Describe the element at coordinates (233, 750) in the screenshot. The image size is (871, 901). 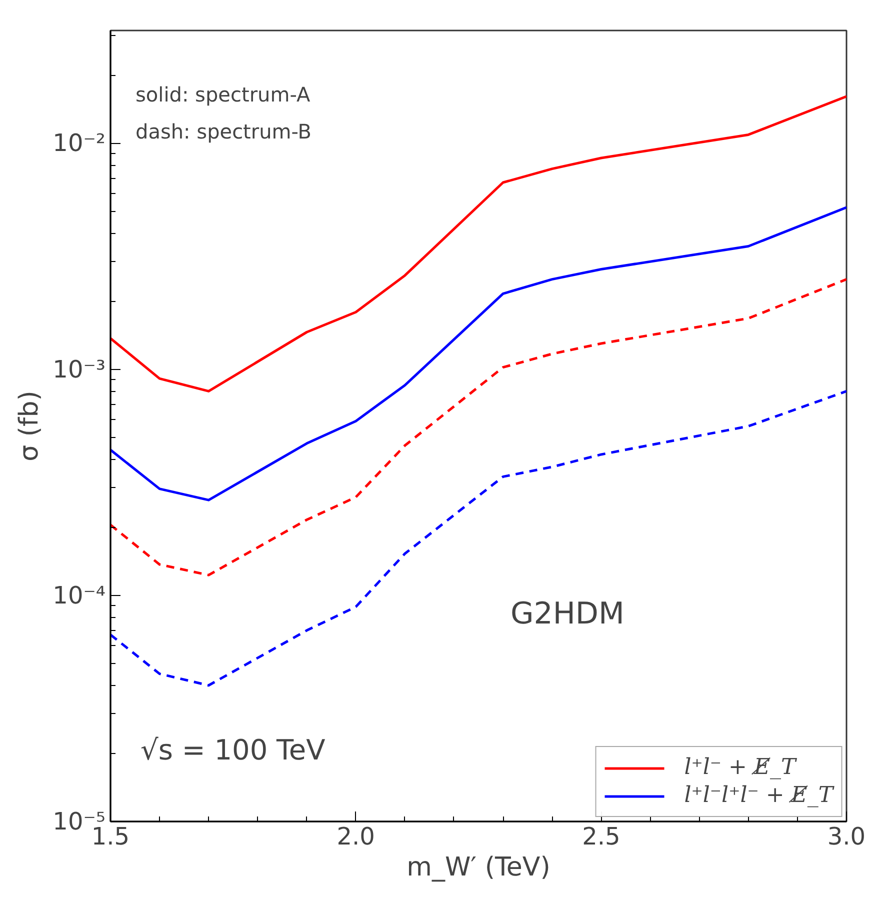
I see `annotation: √s = 100 TeV` at that location.